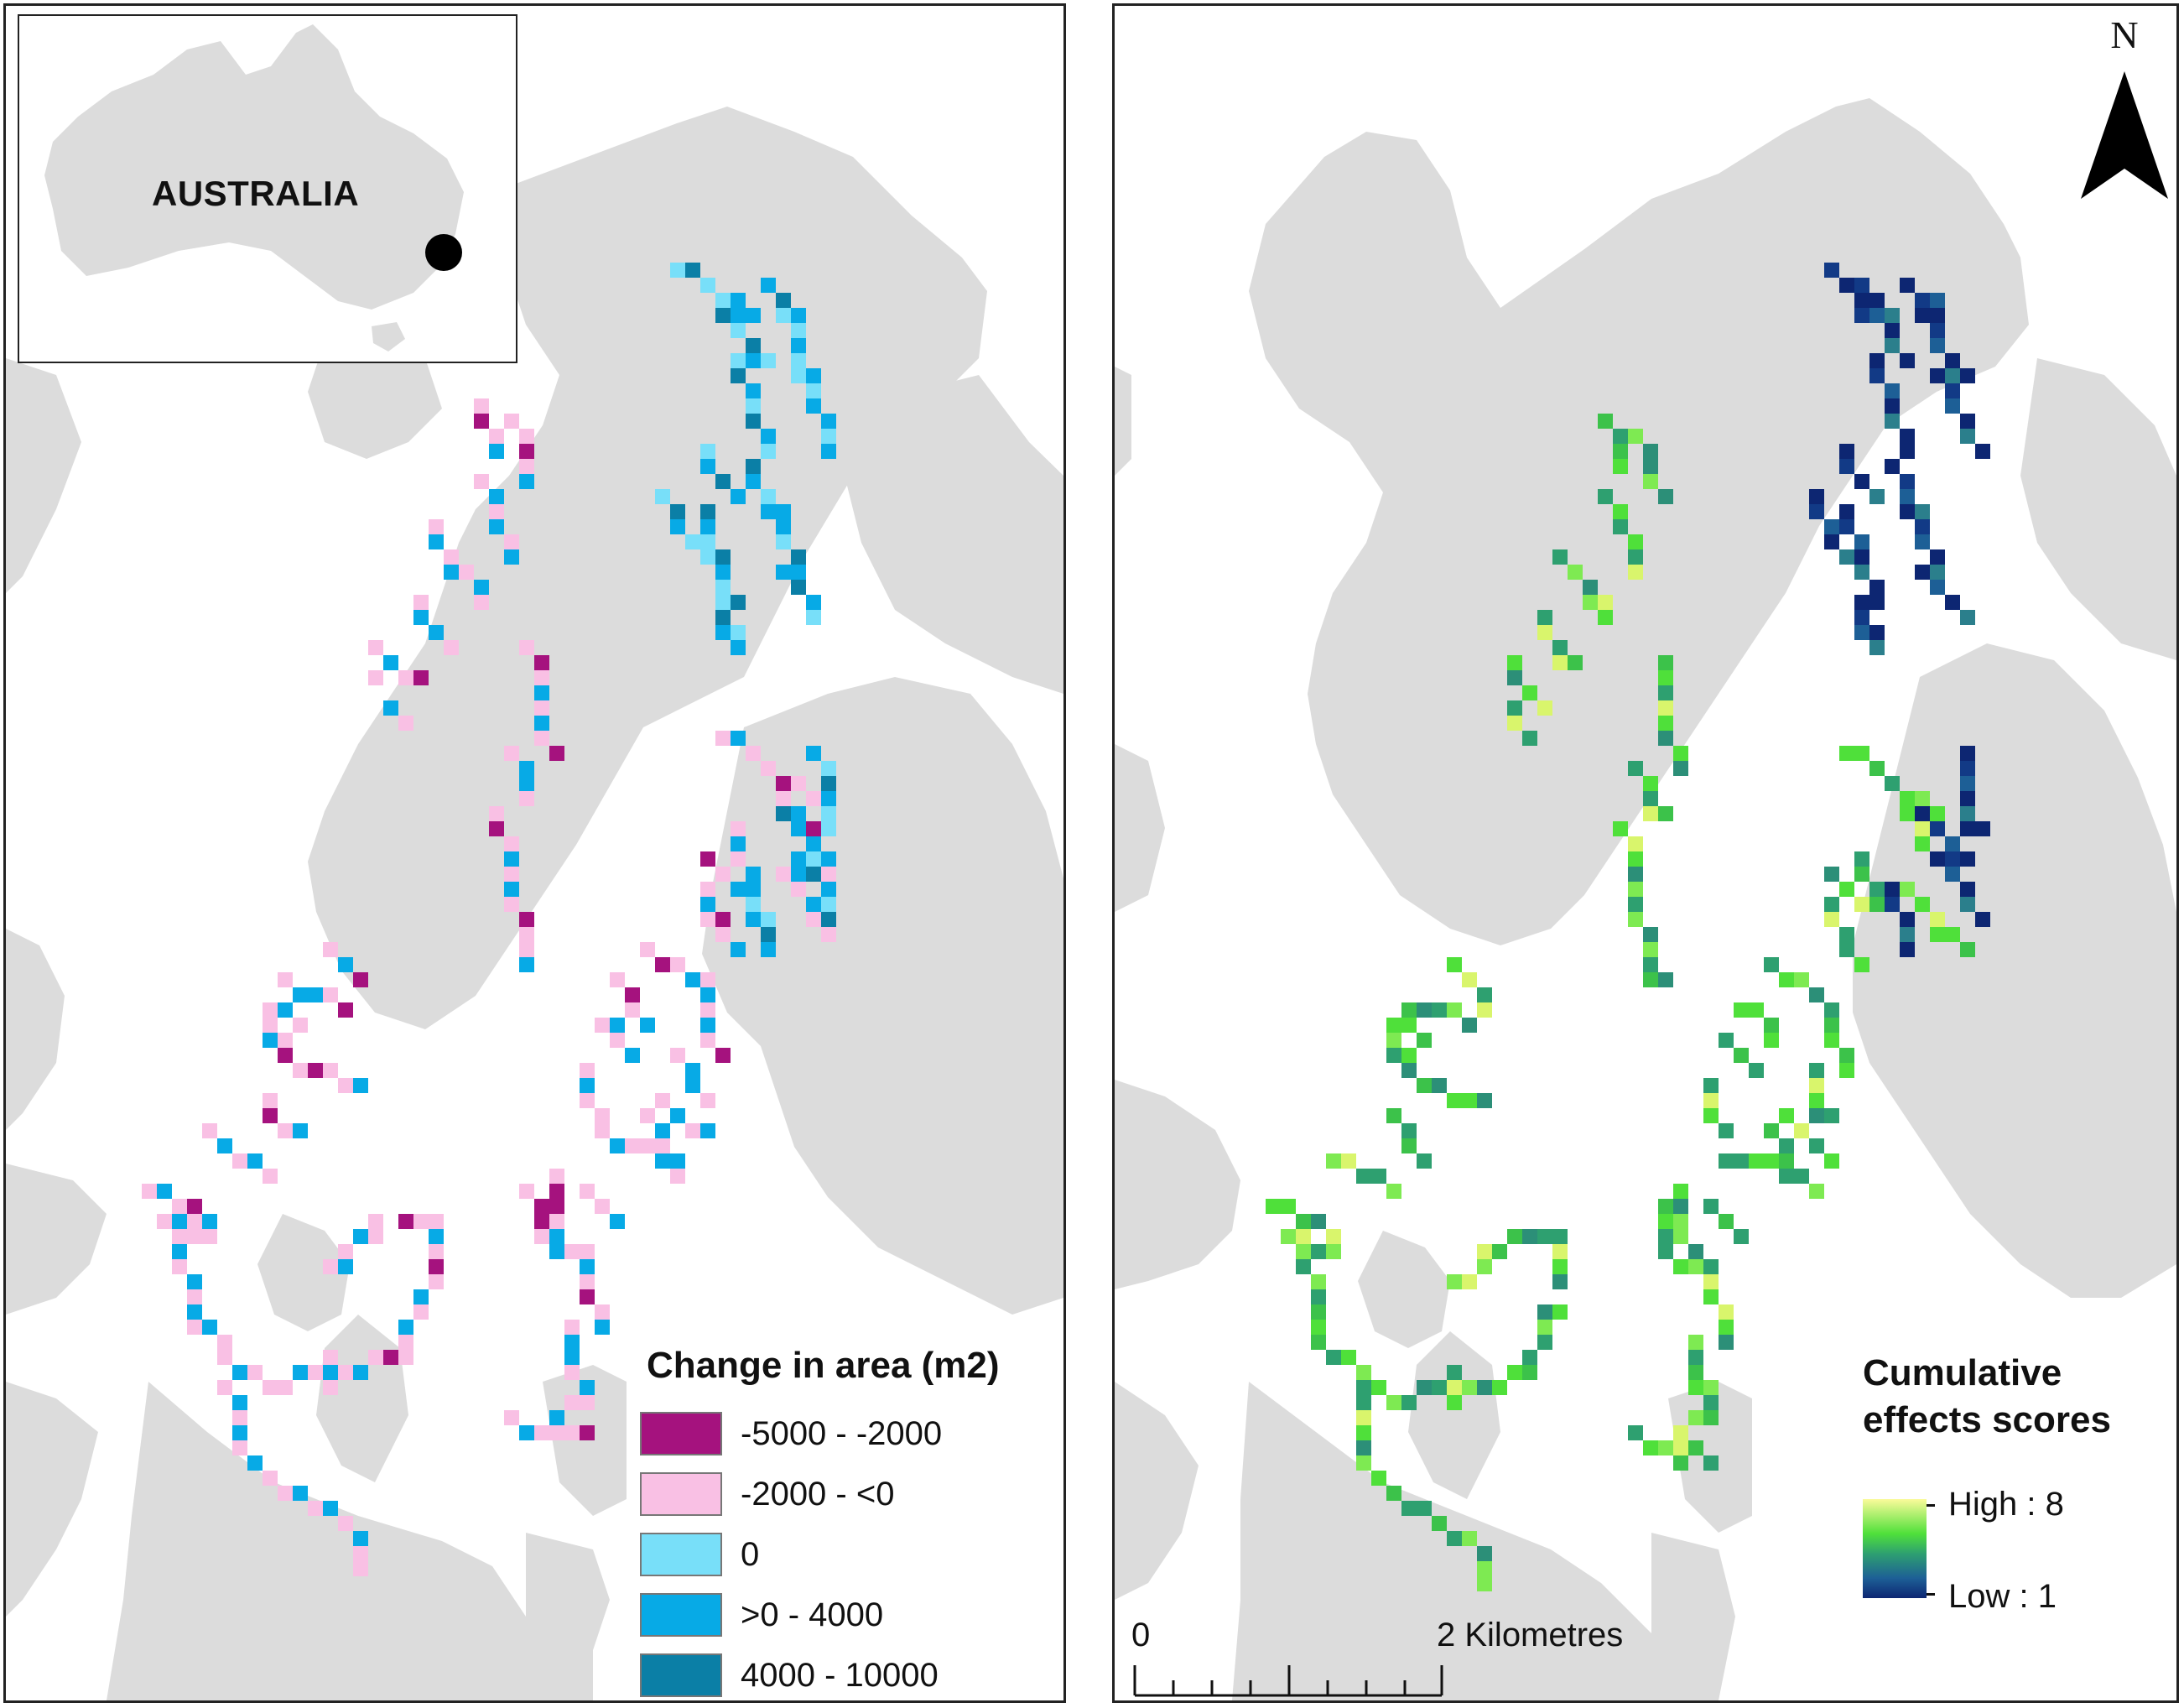 The width and height of the screenshot is (2184, 1708). I want to click on scale-end-label: 2 Kilometres, so click(1530, 1635).